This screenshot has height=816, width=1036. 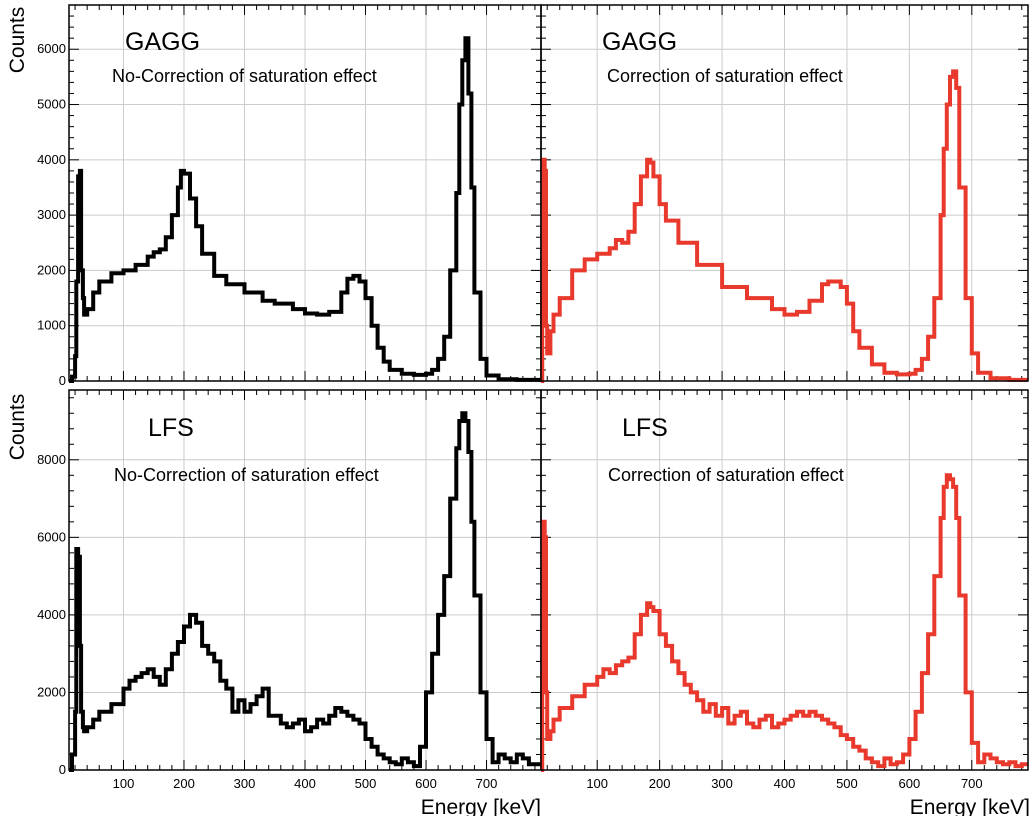 What do you see at coordinates (51, 104) in the screenshot?
I see `y-tick-label: 5000` at bounding box center [51, 104].